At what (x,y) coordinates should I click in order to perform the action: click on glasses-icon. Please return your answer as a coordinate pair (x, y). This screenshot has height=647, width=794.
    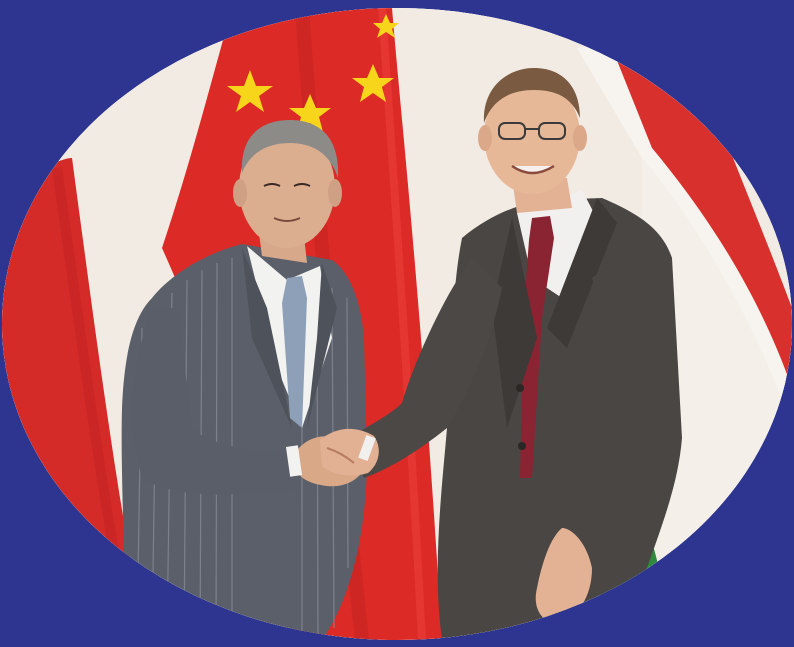
    Looking at the image, I should click on (532, 131).